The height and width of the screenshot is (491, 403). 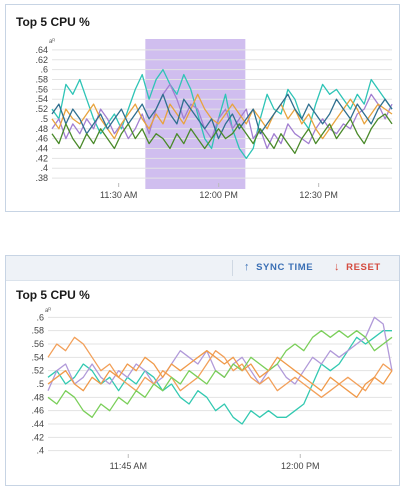 I want to click on reset-button: ↓ RESET, so click(x=357, y=267).